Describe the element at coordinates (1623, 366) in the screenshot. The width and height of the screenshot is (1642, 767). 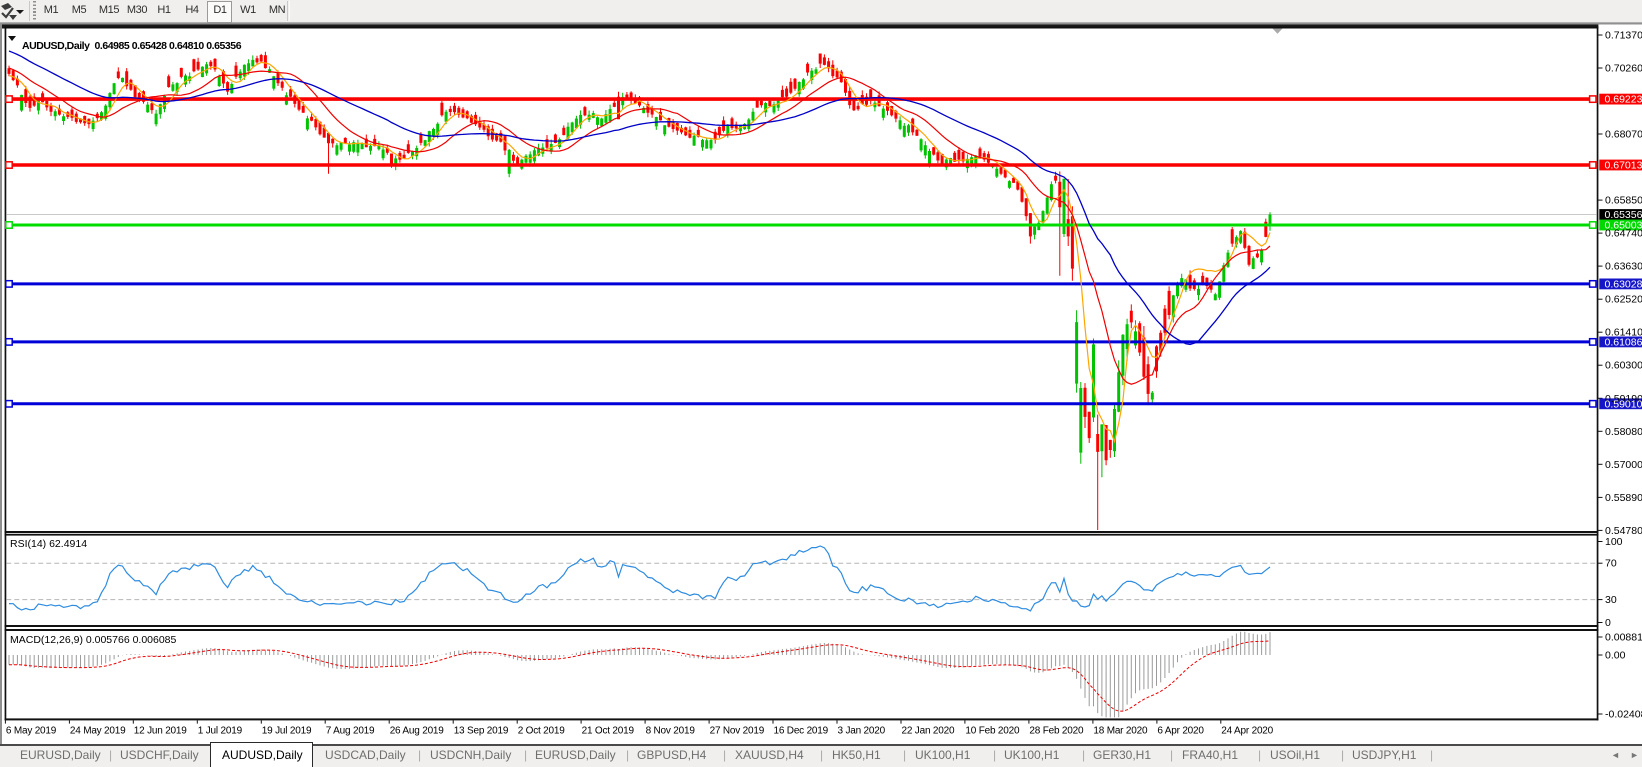
I see `svg-text: 0.60300` at that location.